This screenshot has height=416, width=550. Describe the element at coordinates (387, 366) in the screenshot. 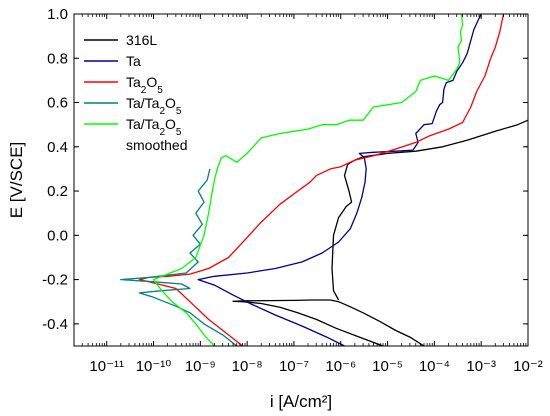

I see `x-tick-label-6: 10⁻⁵` at that location.